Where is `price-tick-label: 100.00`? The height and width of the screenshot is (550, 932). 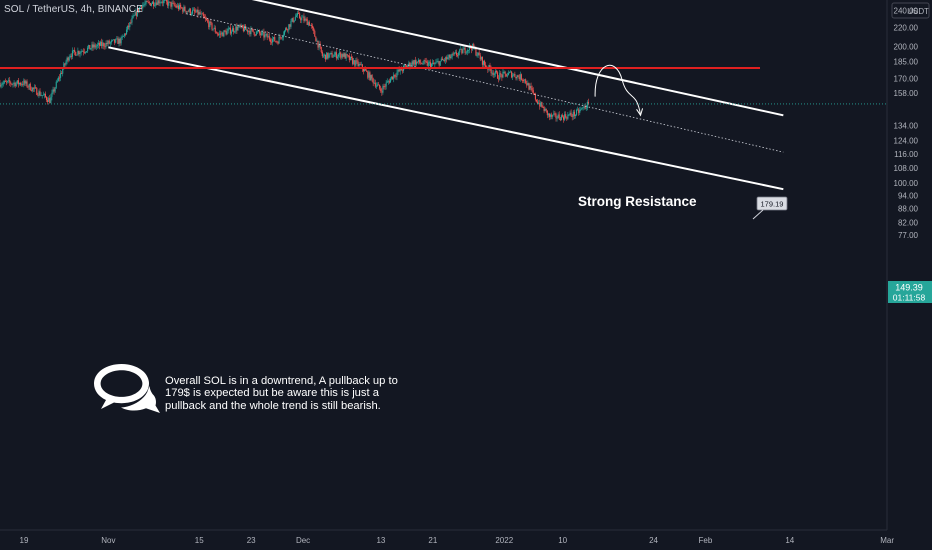 price-tick-label: 100.00 is located at coordinates (906, 183).